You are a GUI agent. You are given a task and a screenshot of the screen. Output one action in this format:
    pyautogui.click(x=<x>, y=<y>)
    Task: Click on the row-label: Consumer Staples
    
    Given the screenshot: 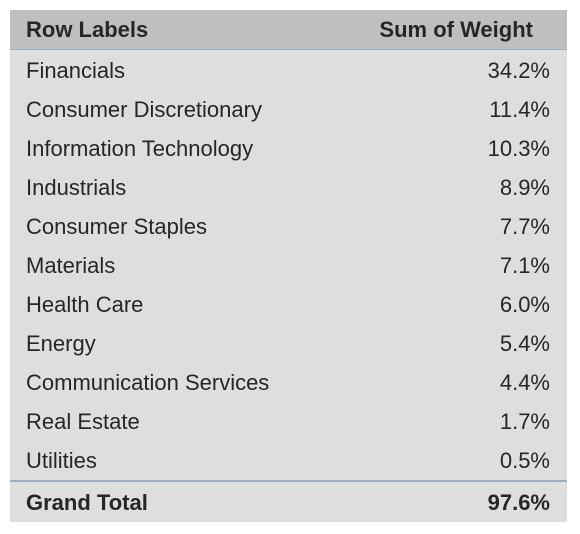 What is the action you would take?
    pyautogui.click(x=116, y=226)
    